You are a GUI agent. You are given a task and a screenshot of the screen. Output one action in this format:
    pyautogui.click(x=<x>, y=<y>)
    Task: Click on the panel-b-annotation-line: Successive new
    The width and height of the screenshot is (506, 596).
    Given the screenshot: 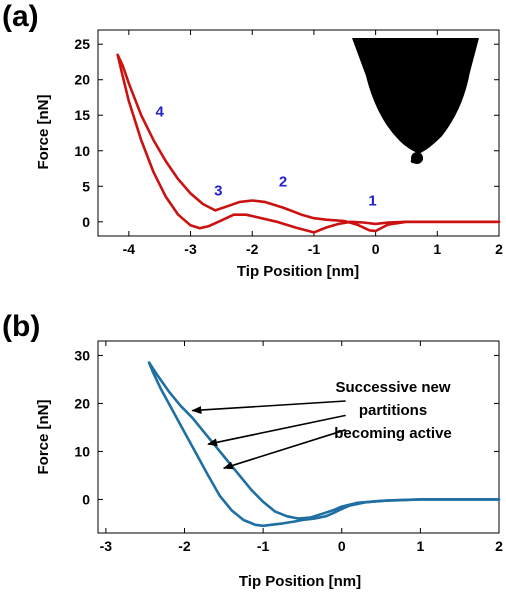 What is the action you would take?
    pyautogui.click(x=392, y=387)
    